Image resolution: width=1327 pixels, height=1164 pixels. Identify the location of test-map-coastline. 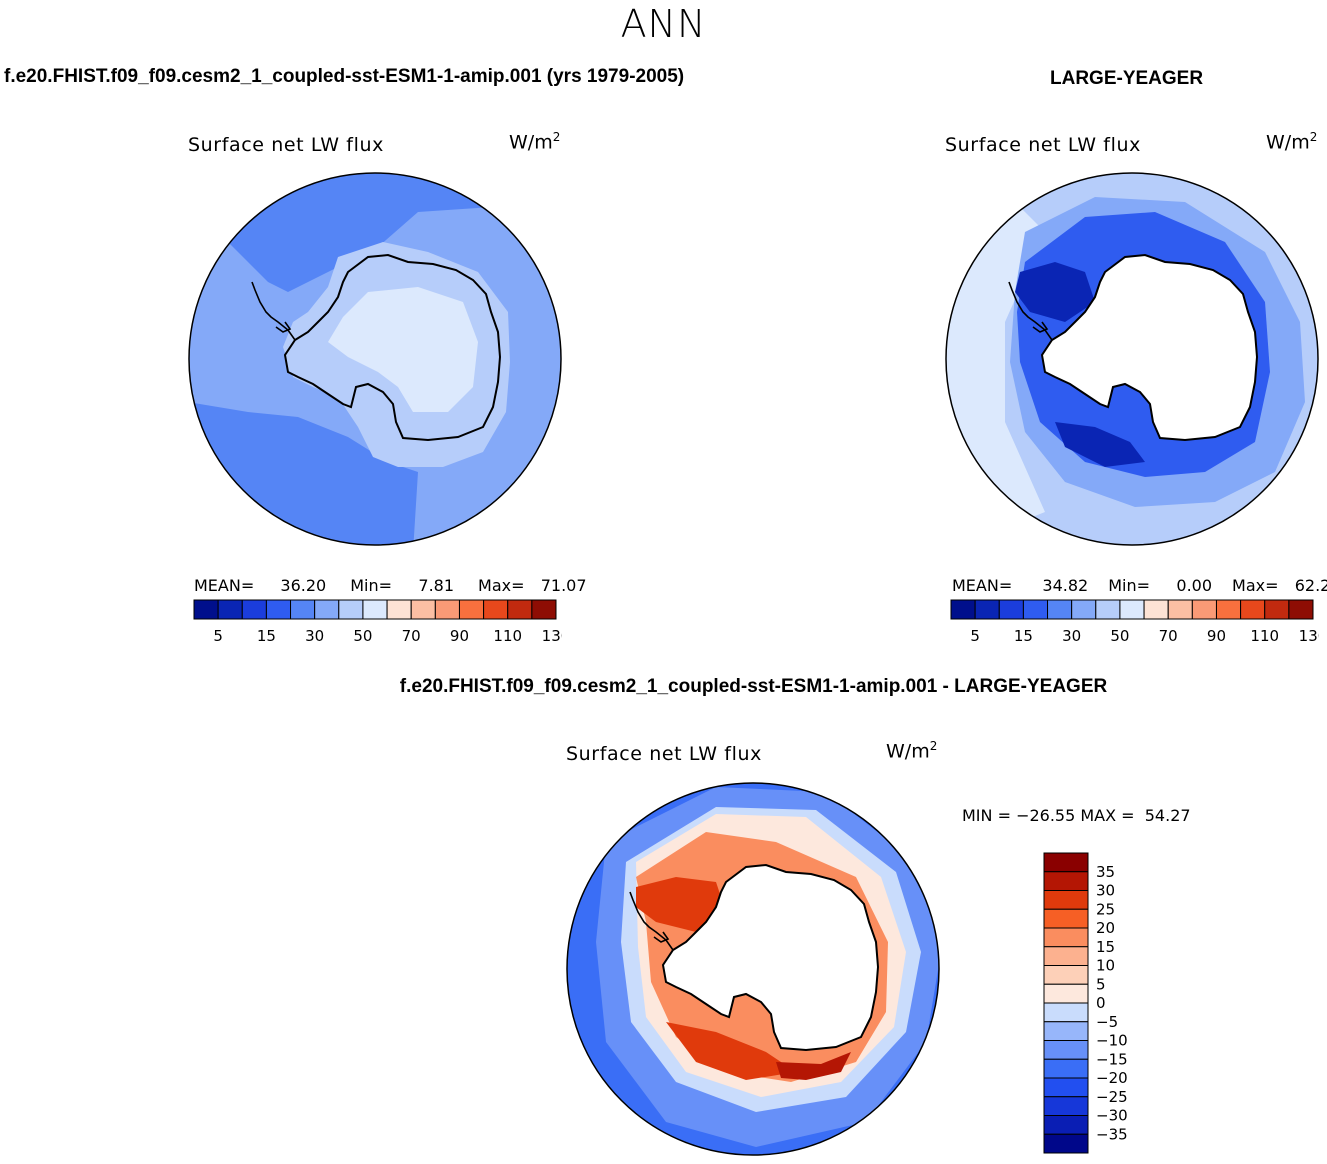
(392, 347).